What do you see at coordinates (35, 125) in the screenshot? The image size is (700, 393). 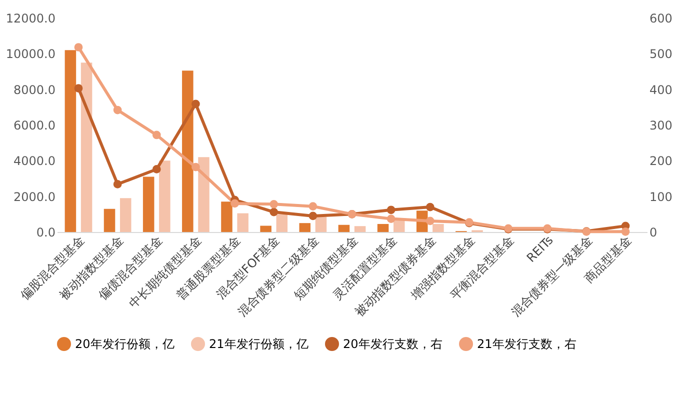 I see `y-tick-label: 6000.0` at bounding box center [35, 125].